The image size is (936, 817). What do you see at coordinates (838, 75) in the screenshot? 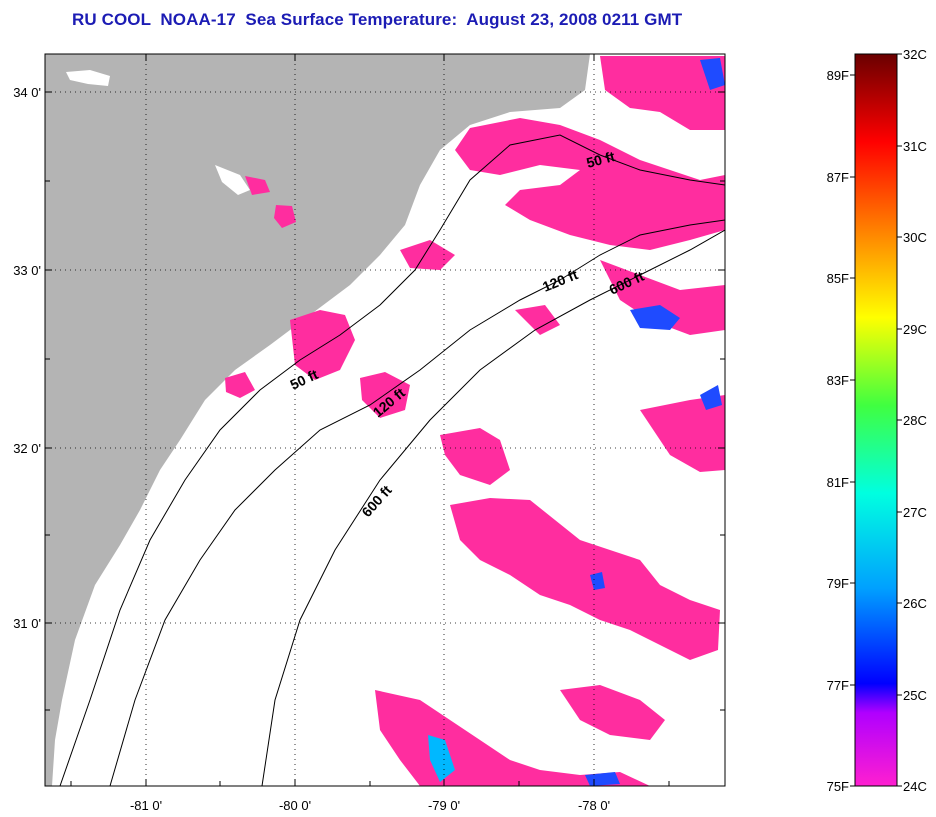
I see `colorbar-fahrenheit-label: 89F` at bounding box center [838, 75].